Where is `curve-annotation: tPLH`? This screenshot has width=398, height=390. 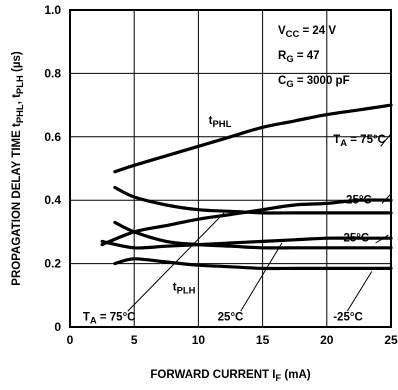 curve-annotation: tPLH is located at coordinates (184, 289).